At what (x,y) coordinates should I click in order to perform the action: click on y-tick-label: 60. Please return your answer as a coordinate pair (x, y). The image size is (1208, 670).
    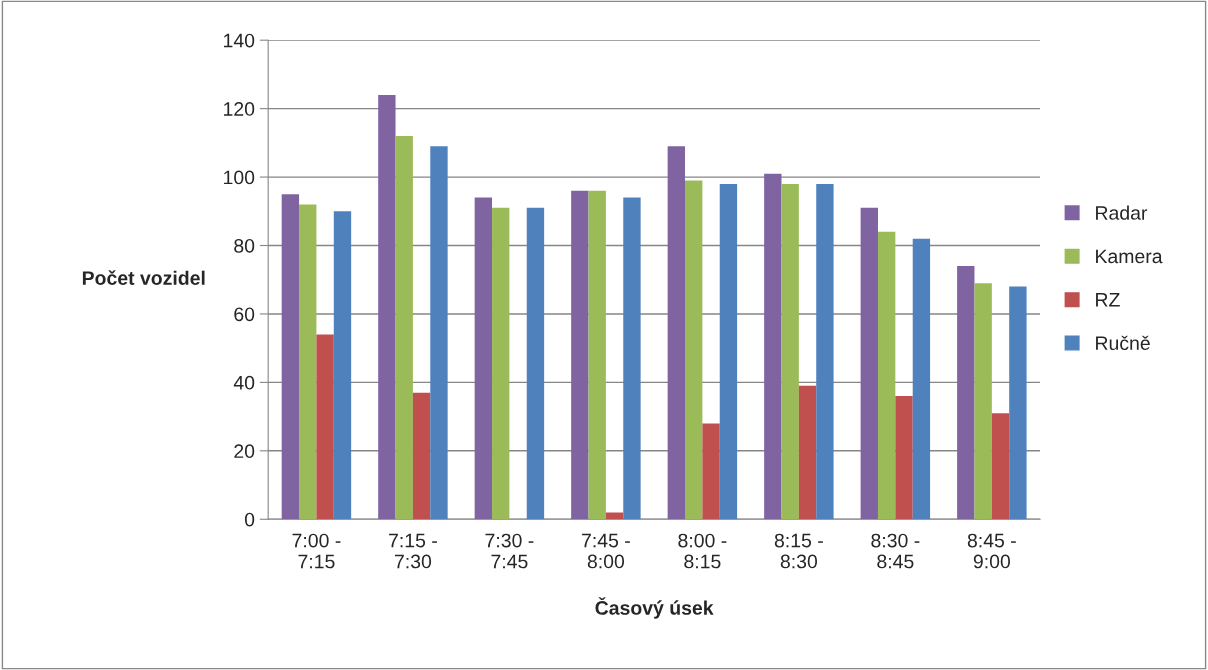
    Looking at the image, I should click on (244, 314).